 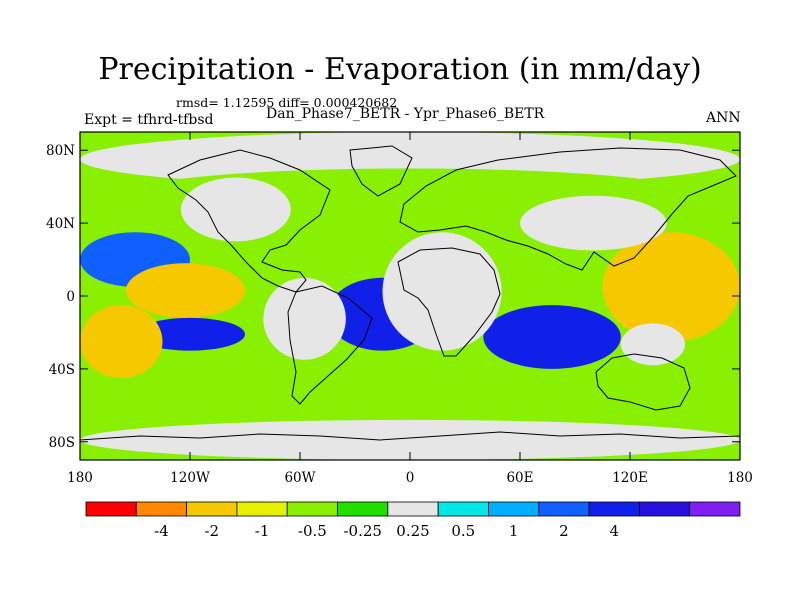 I want to click on coast-south-america, so click(x=330, y=345).